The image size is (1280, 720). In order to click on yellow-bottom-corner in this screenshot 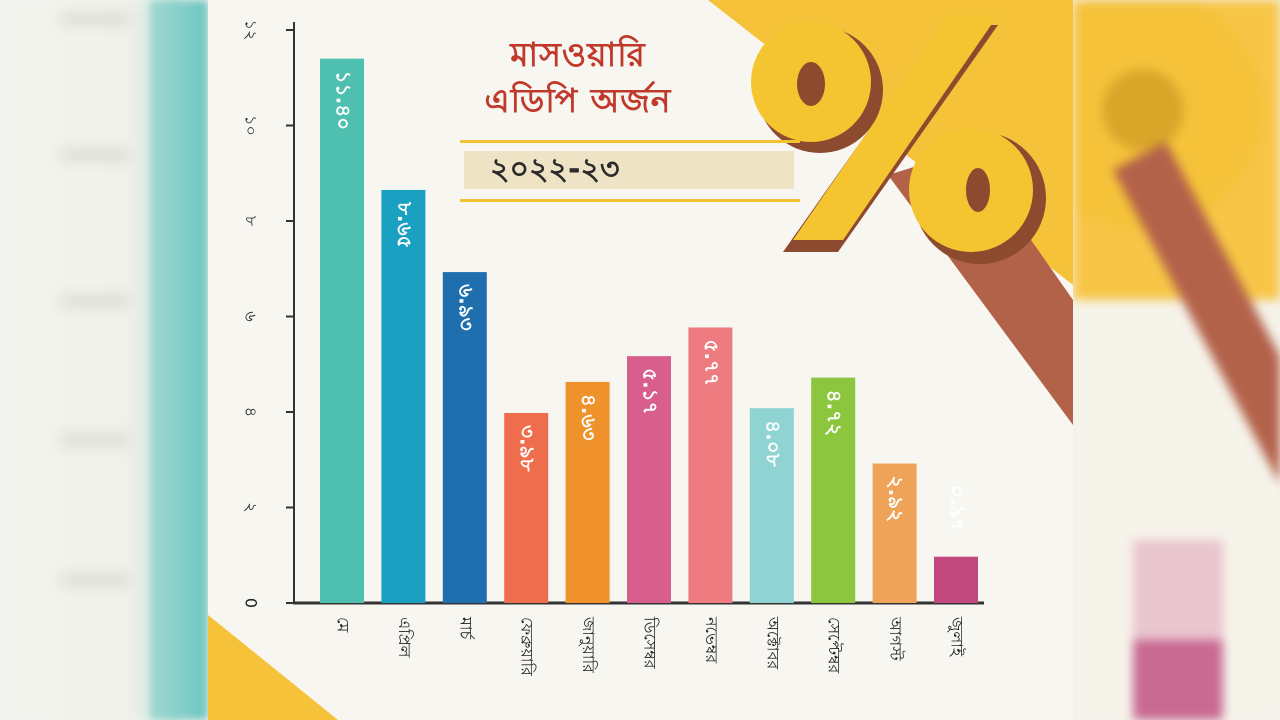, I will do `click(273, 667)`.